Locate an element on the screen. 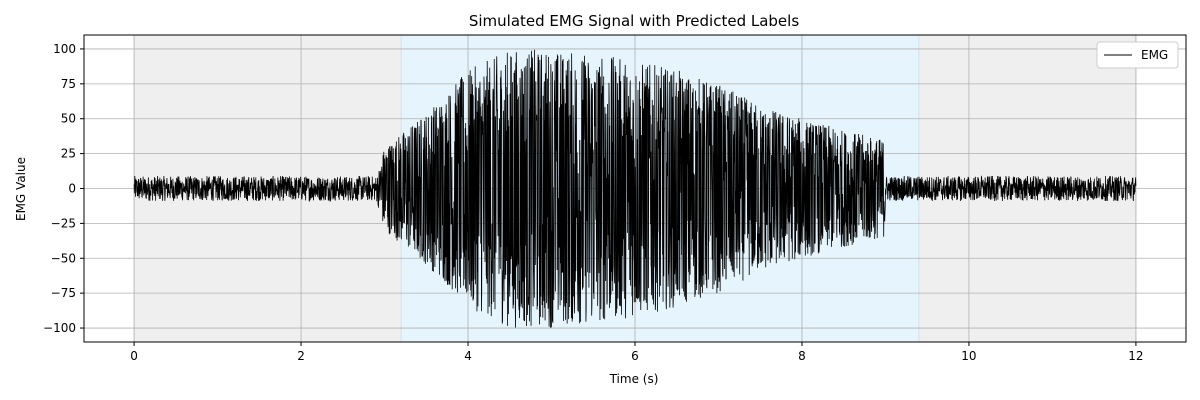  x-tick-label: 12 is located at coordinates (1135, 356).